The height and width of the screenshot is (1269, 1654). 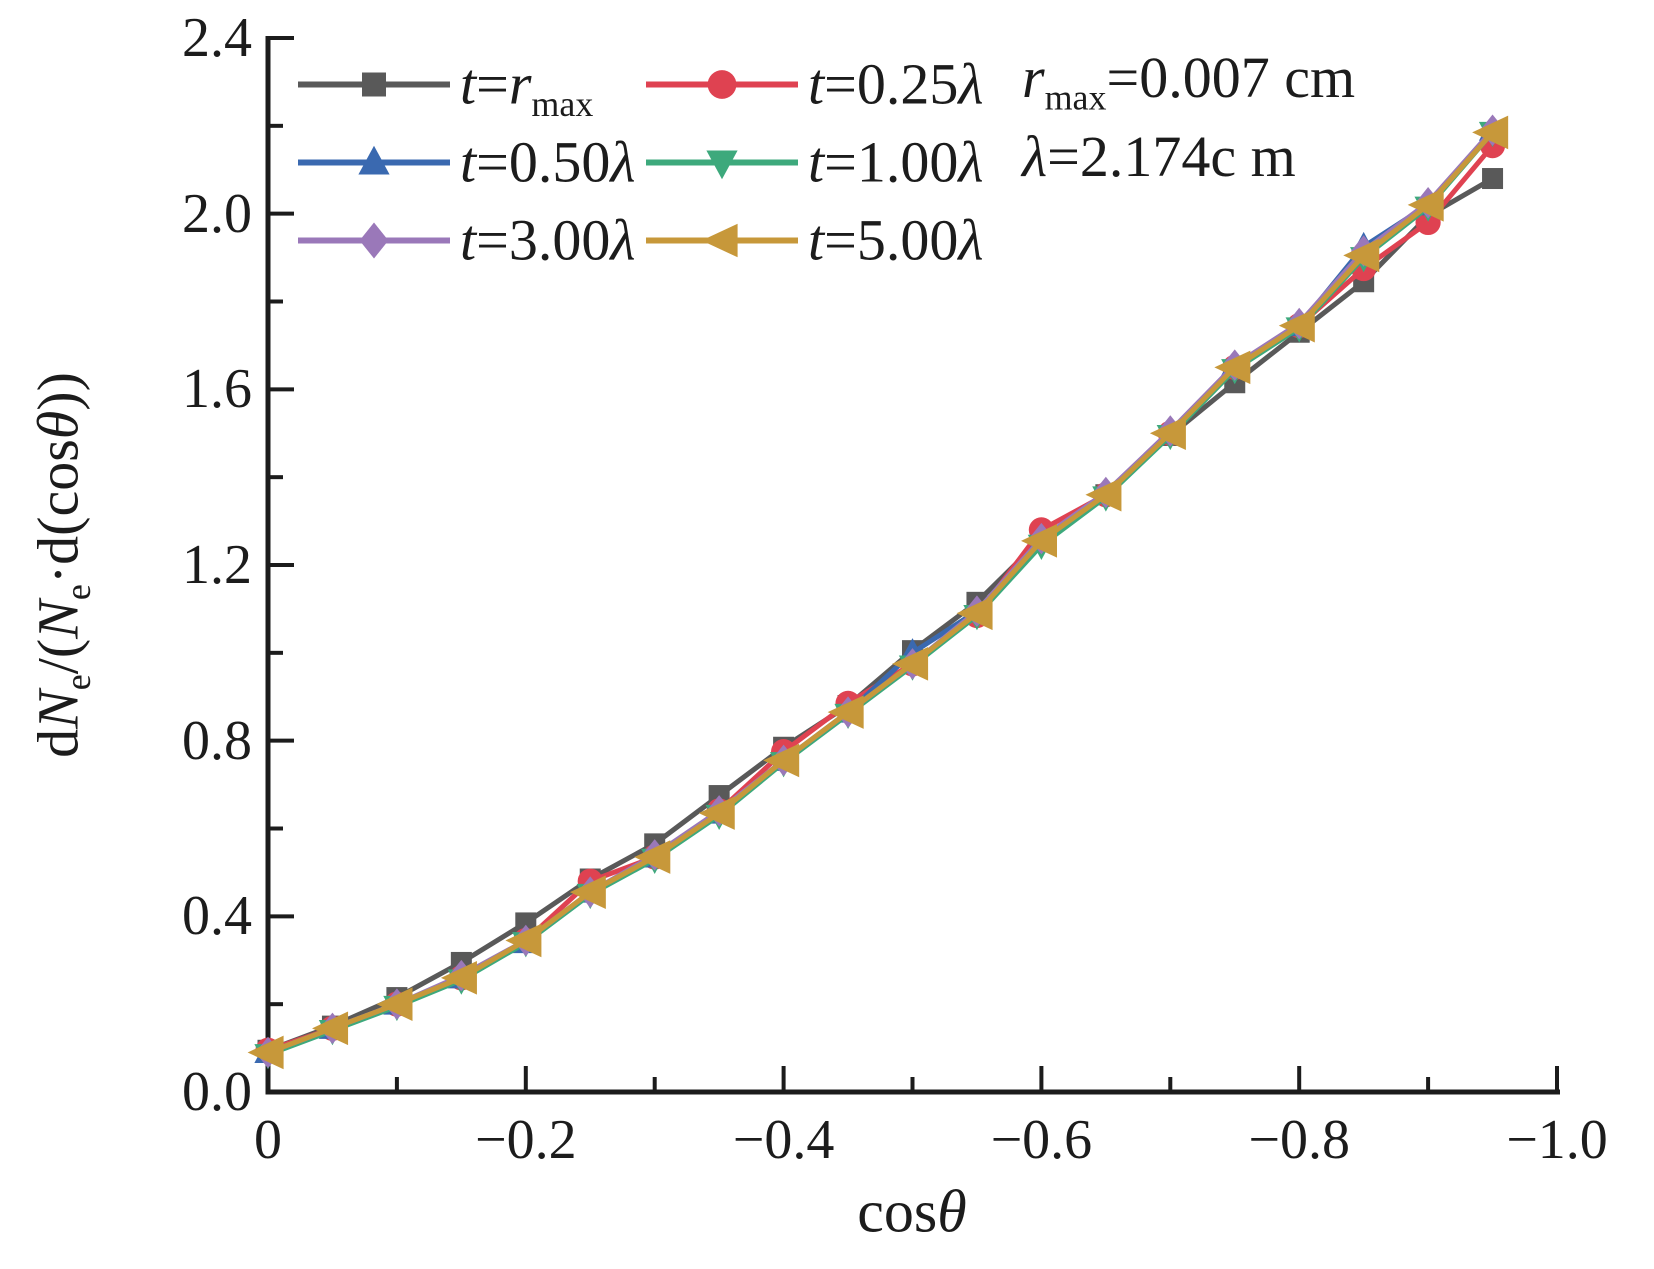 What do you see at coordinates (374, 159) in the screenshot?
I see `legend-swatch-triangle-up` at bounding box center [374, 159].